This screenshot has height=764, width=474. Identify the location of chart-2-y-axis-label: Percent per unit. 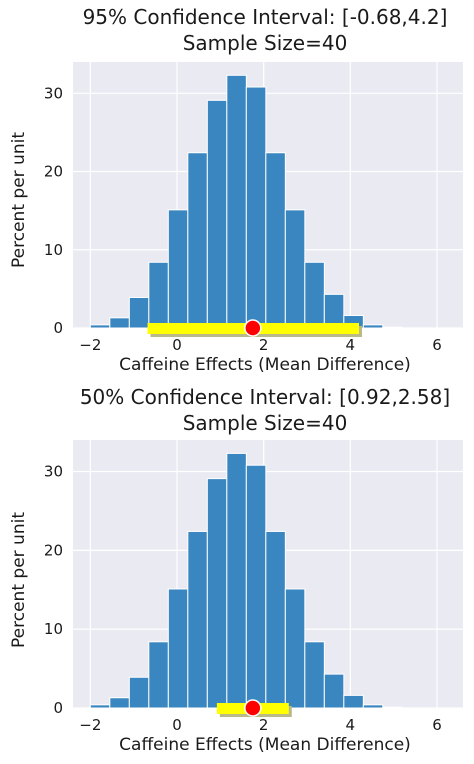
(19, 580).